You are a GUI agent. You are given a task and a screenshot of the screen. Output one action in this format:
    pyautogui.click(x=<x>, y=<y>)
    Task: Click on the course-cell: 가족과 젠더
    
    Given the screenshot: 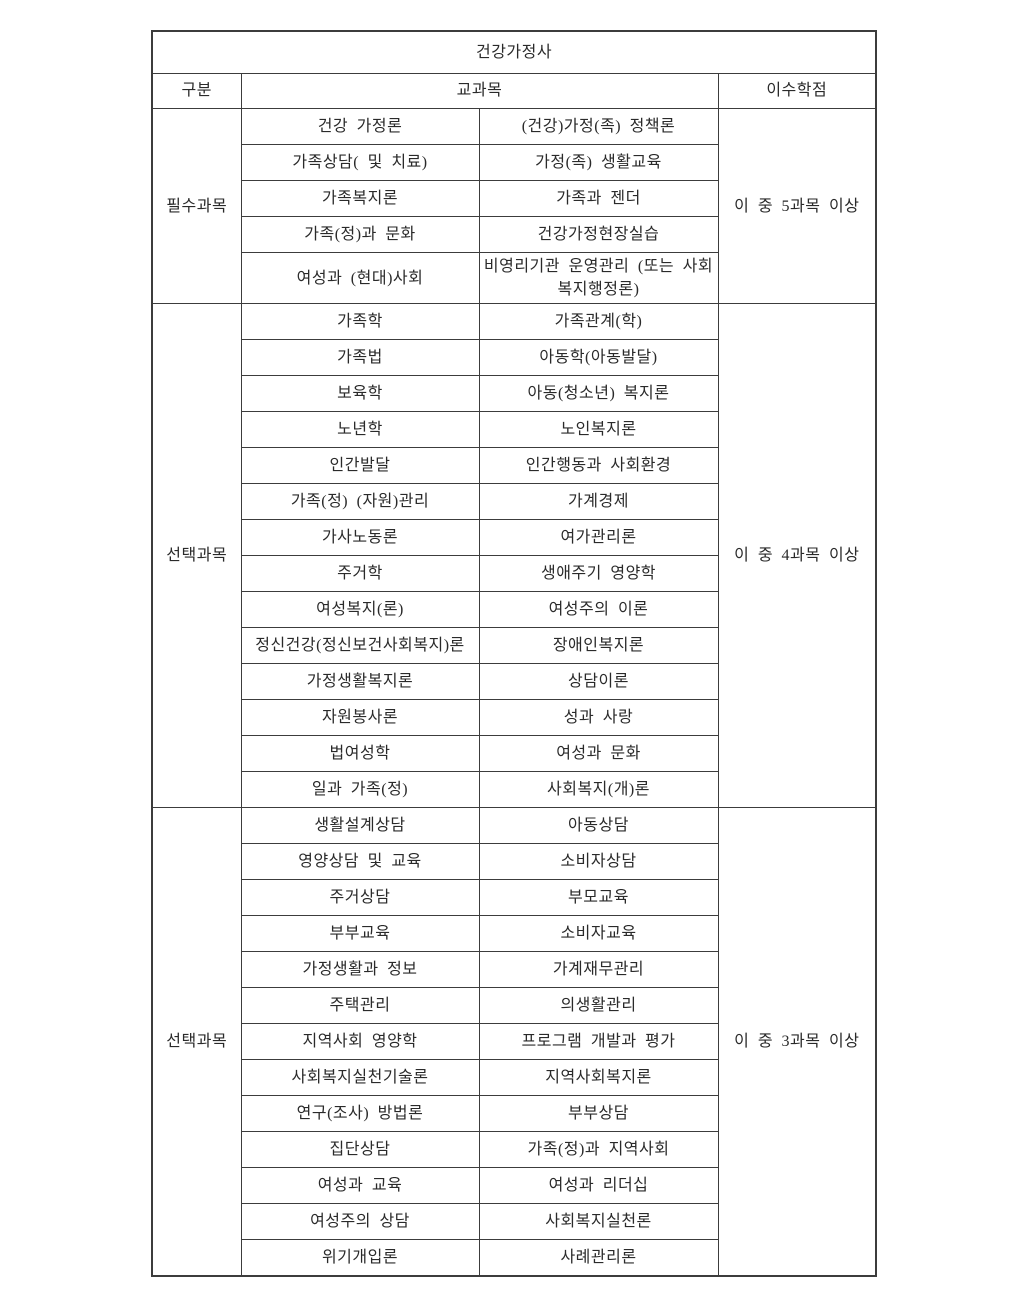 What is the action you would take?
    pyautogui.click(x=598, y=198)
    